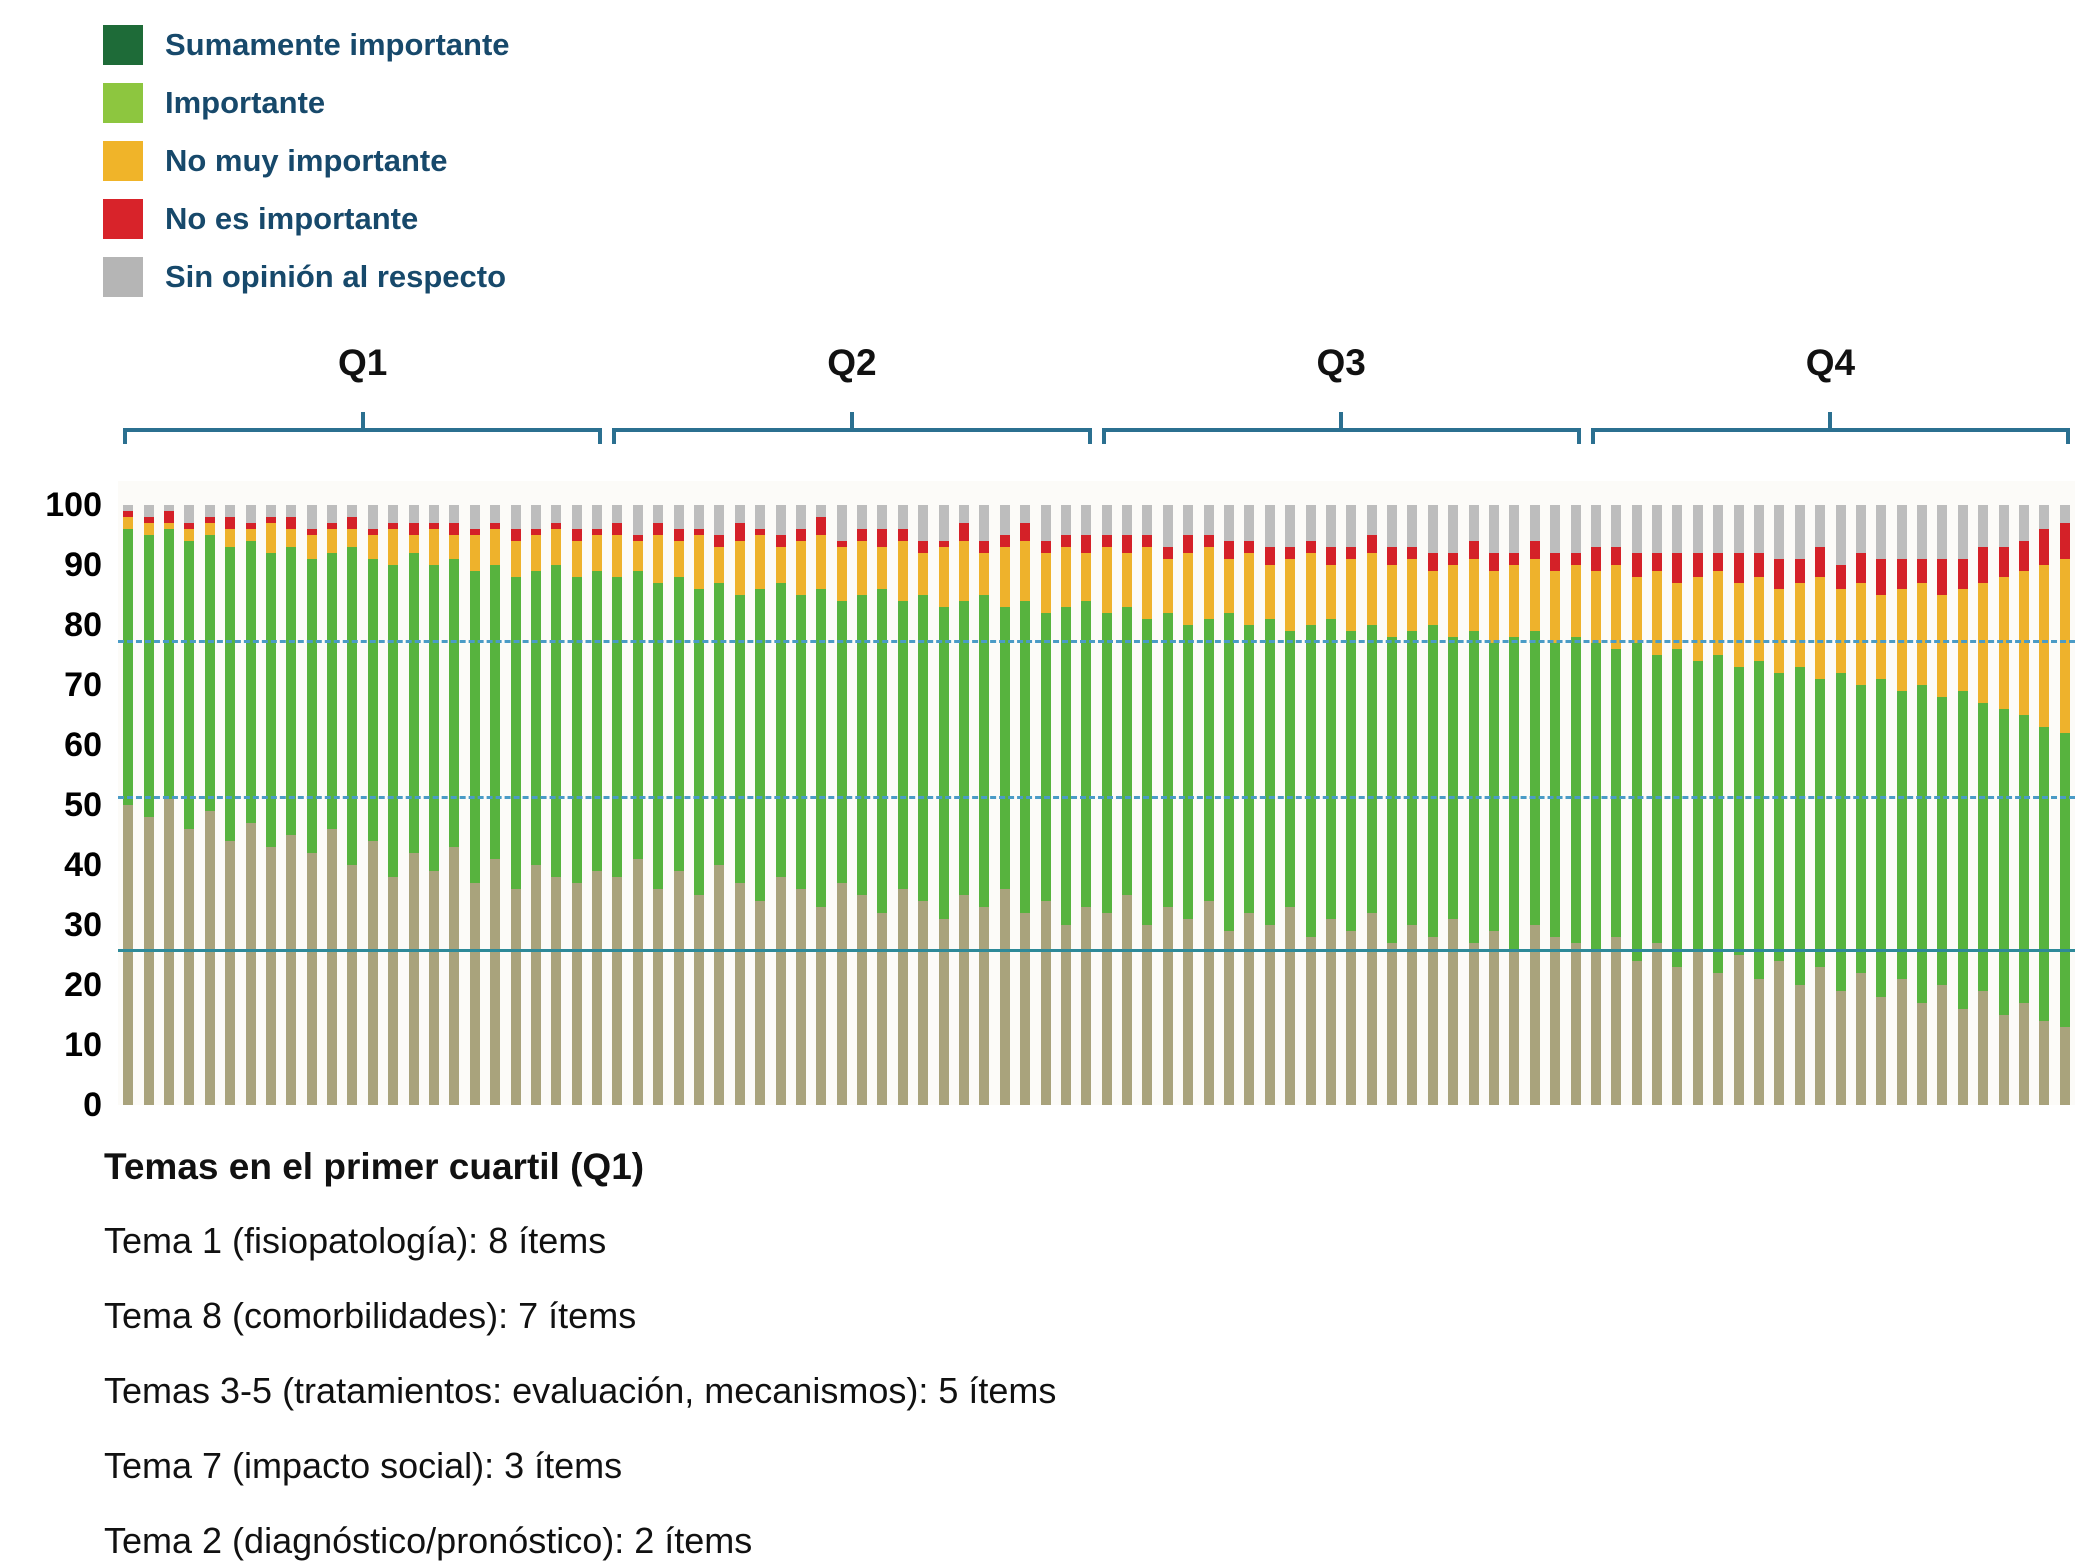 The image size is (2095, 1567). I want to click on bracket-center-tick-icon, so click(362, 420).